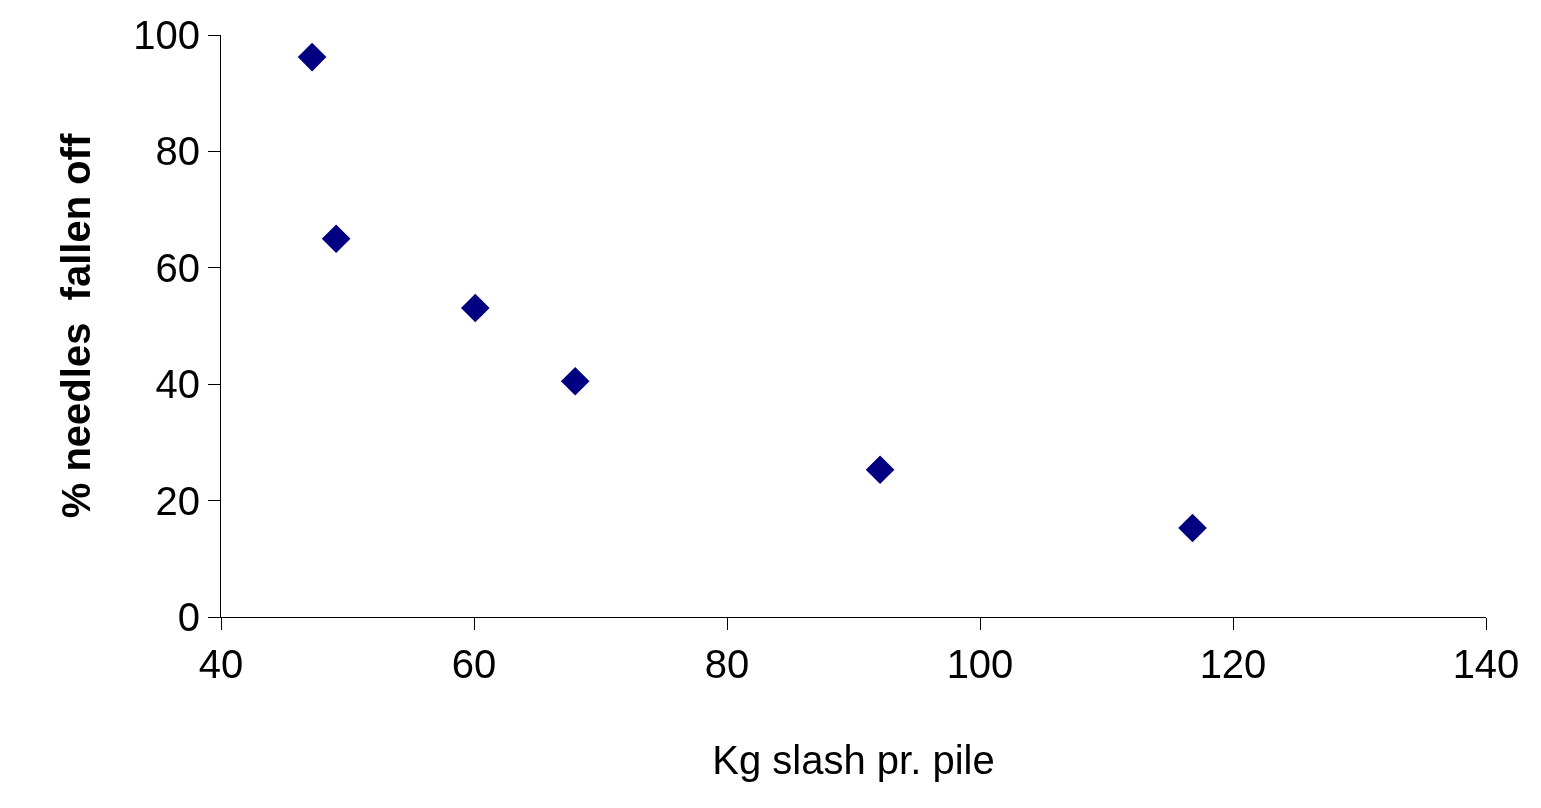  Describe the element at coordinates (980, 664) in the screenshot. I see `x-tick-label: 100` at that location.